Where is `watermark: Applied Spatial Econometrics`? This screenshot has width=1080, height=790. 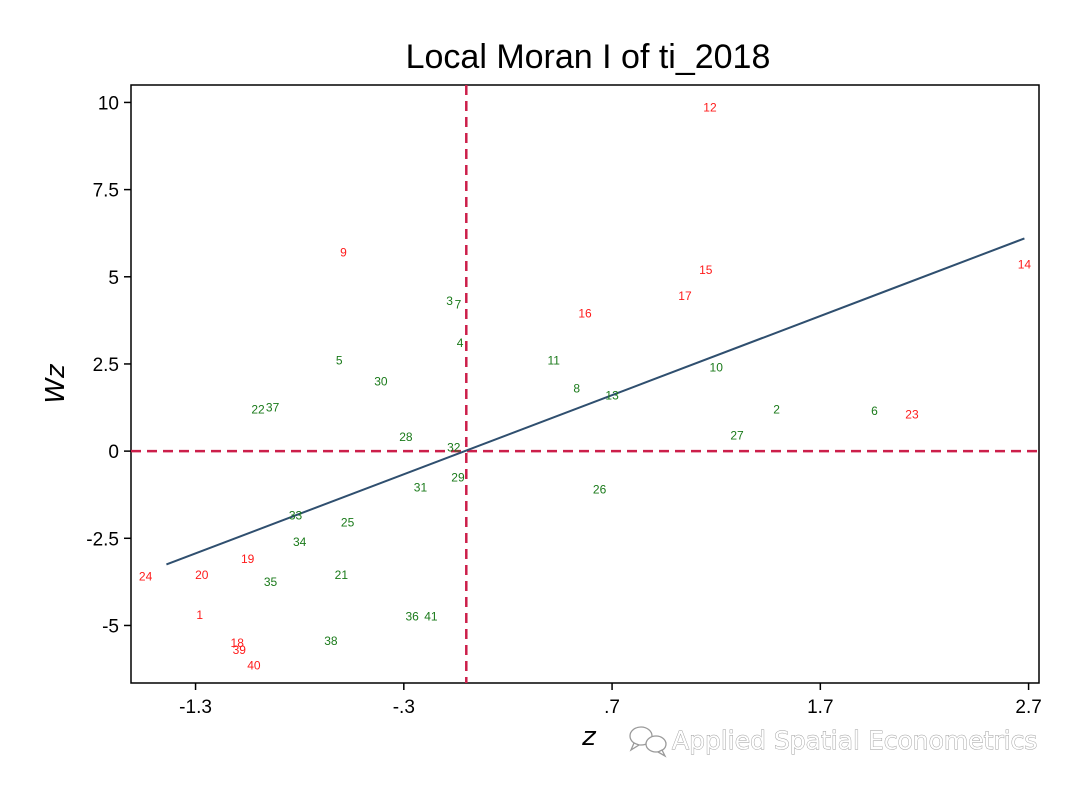 watermark: Applied Spatial Econometrics is located at coordinates (833, 742).